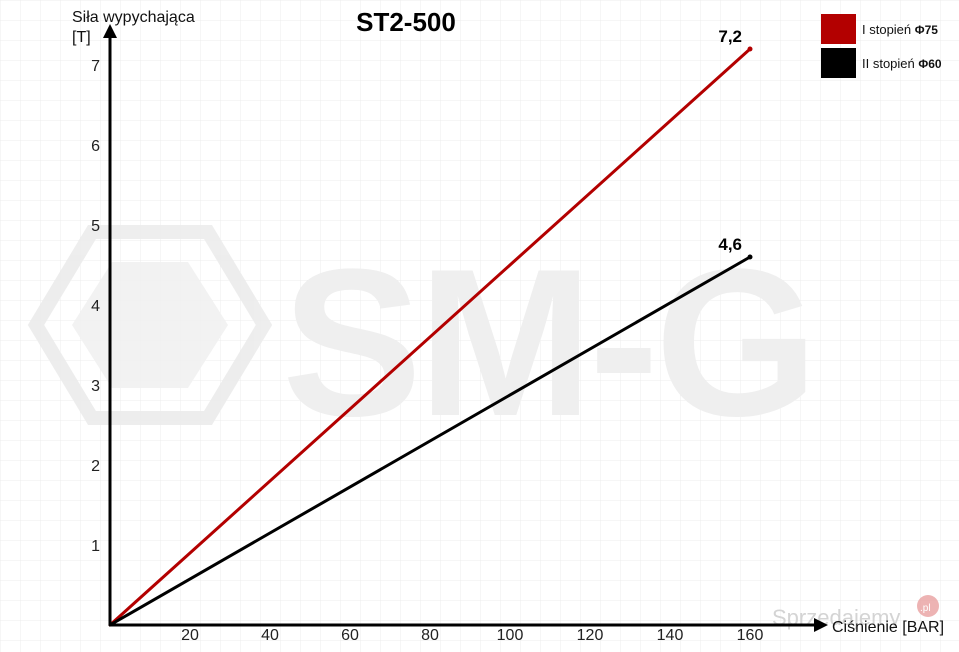  I want to click on data-label-series-2: 4,6, so click(730, 244).